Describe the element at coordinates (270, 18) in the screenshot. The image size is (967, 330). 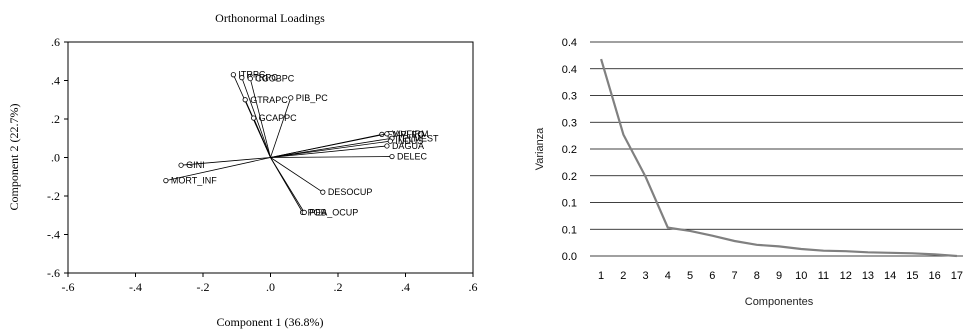
I see `loadings-chart-title: Orthonormal Loadings` at that location.